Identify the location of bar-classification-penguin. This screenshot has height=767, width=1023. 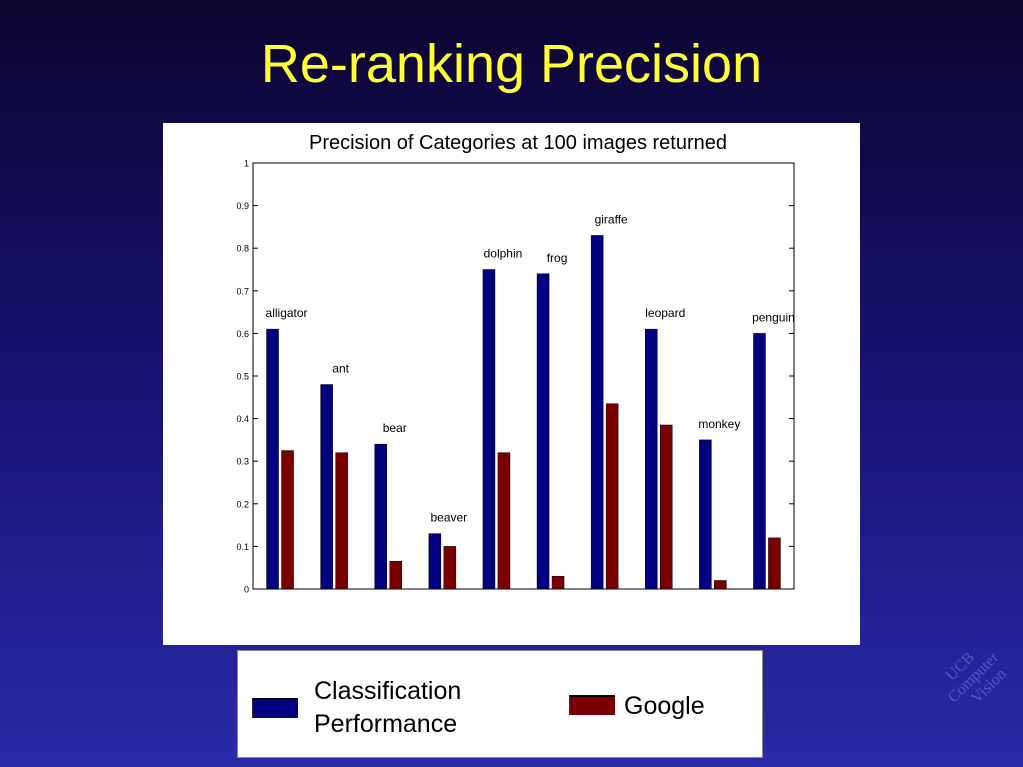
(759, 461).